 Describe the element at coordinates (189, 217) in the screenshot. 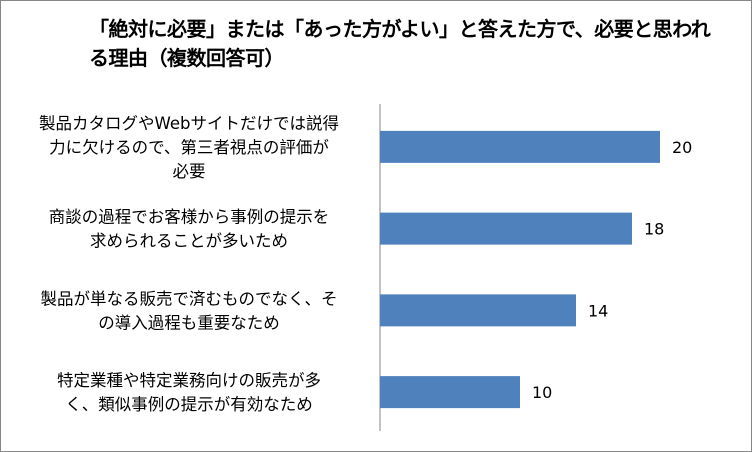

I see `category-label-2: 商談の過程でお客様から事例の提示を` at that location.